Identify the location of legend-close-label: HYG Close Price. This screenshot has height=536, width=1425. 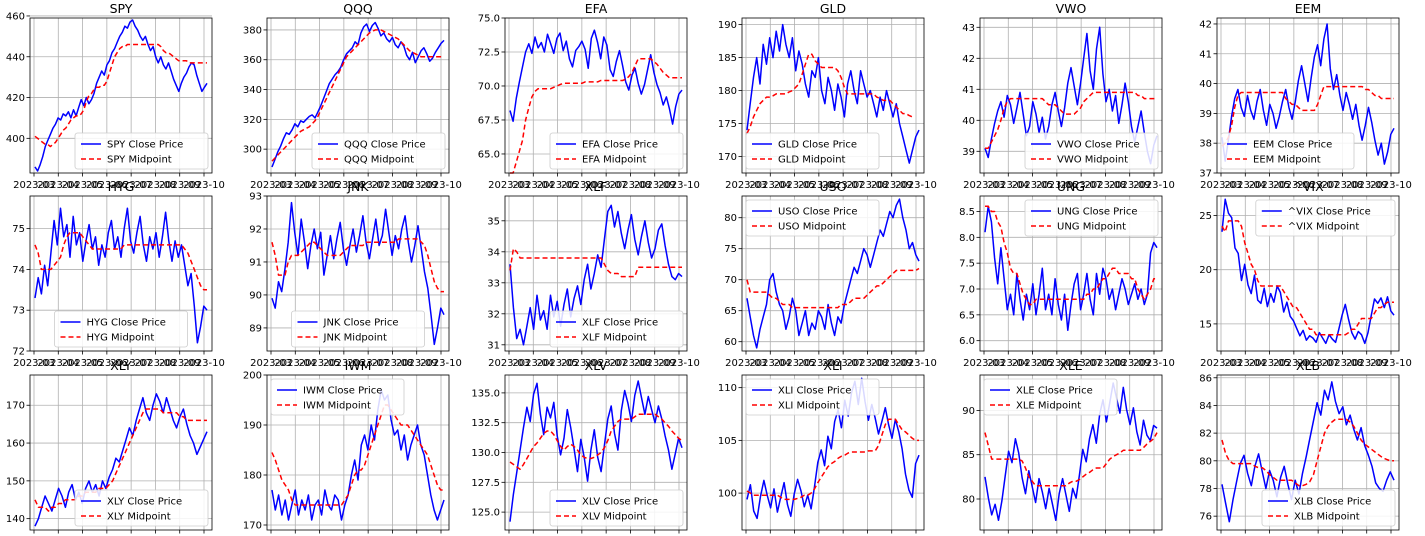
(126, 323).